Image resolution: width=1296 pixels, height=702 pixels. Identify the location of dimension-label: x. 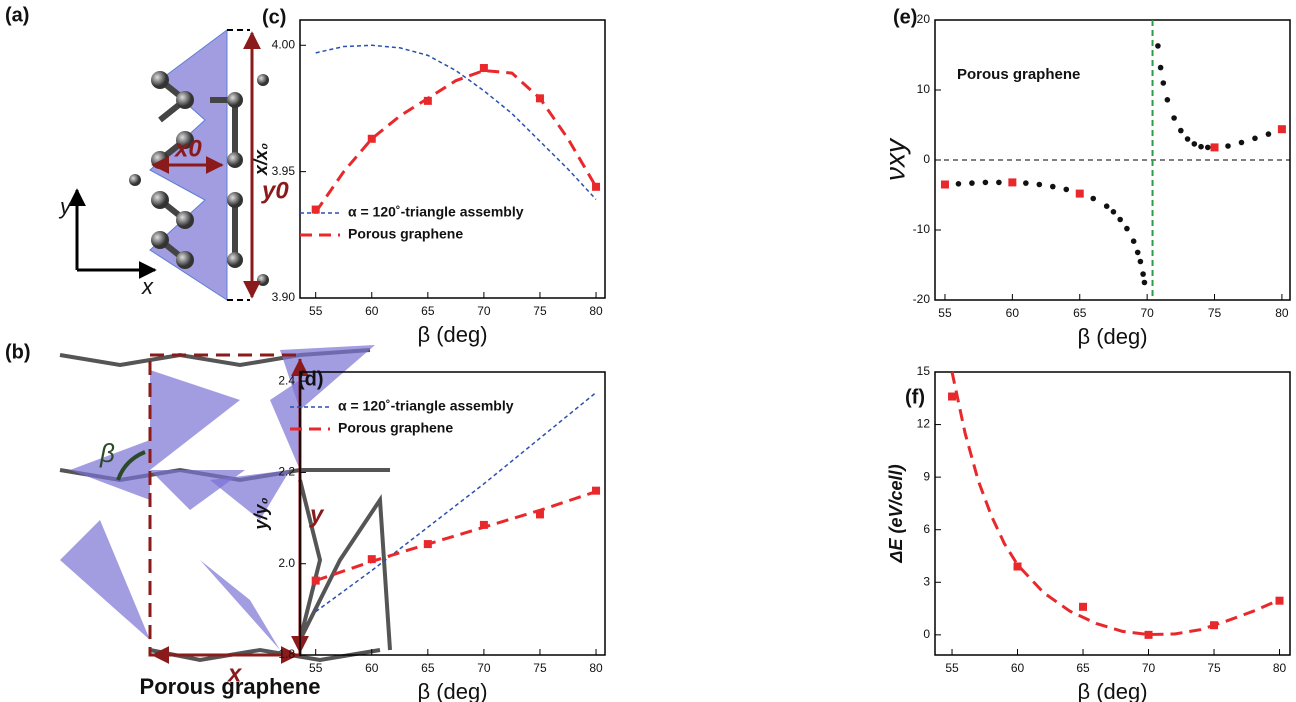
(234, 673).